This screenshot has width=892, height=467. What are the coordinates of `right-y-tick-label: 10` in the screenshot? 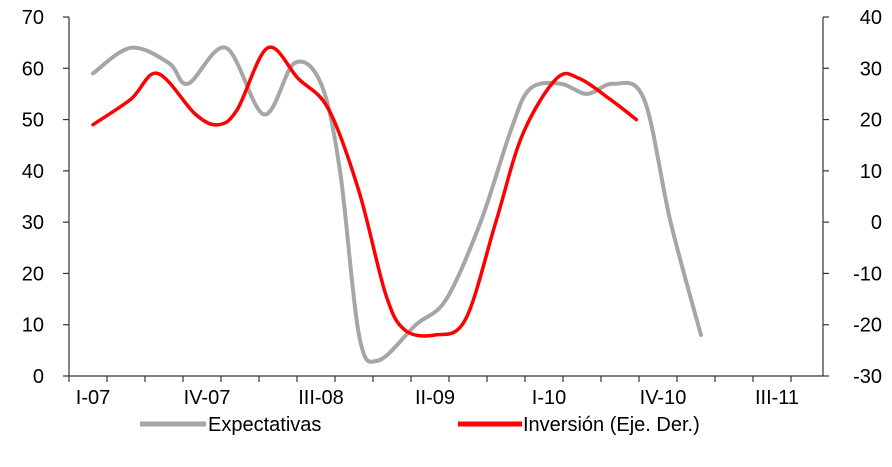 It's located at (871, 172).